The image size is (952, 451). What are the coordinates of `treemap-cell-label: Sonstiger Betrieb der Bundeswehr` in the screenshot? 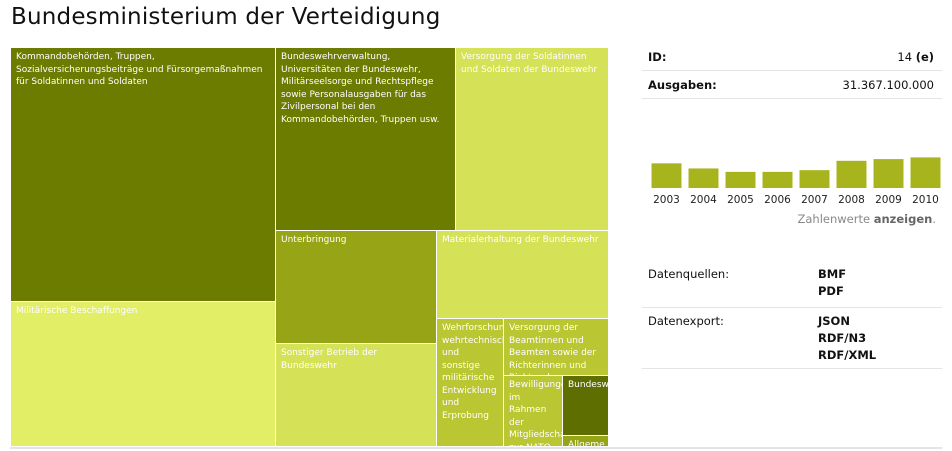 It's located at (329, 359).